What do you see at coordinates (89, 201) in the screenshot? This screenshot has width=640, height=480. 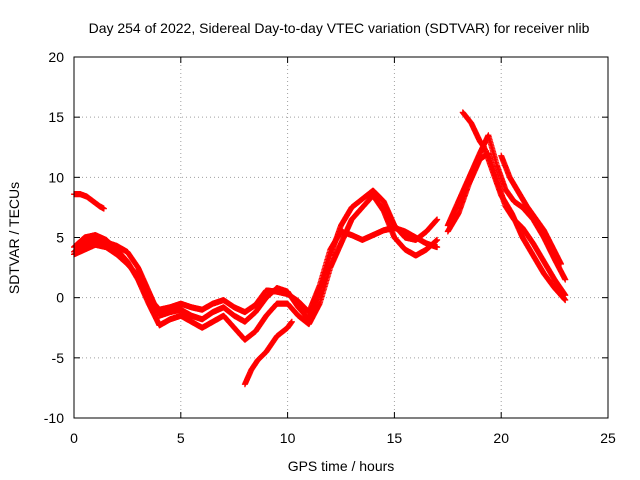 I see `series-morning-high` at bounding box center [89, 201].